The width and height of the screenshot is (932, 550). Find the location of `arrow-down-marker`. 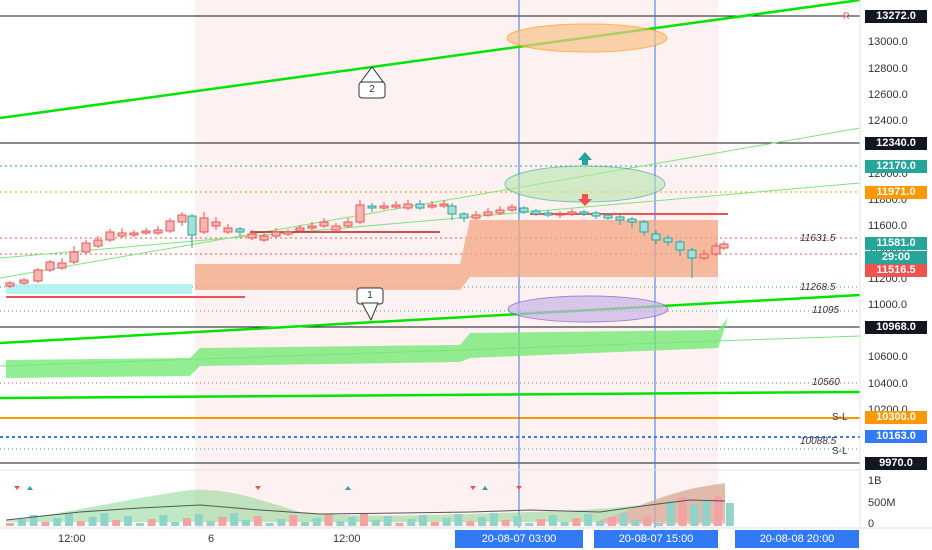

arrow-down-marker is located at coordinates (585, 202).